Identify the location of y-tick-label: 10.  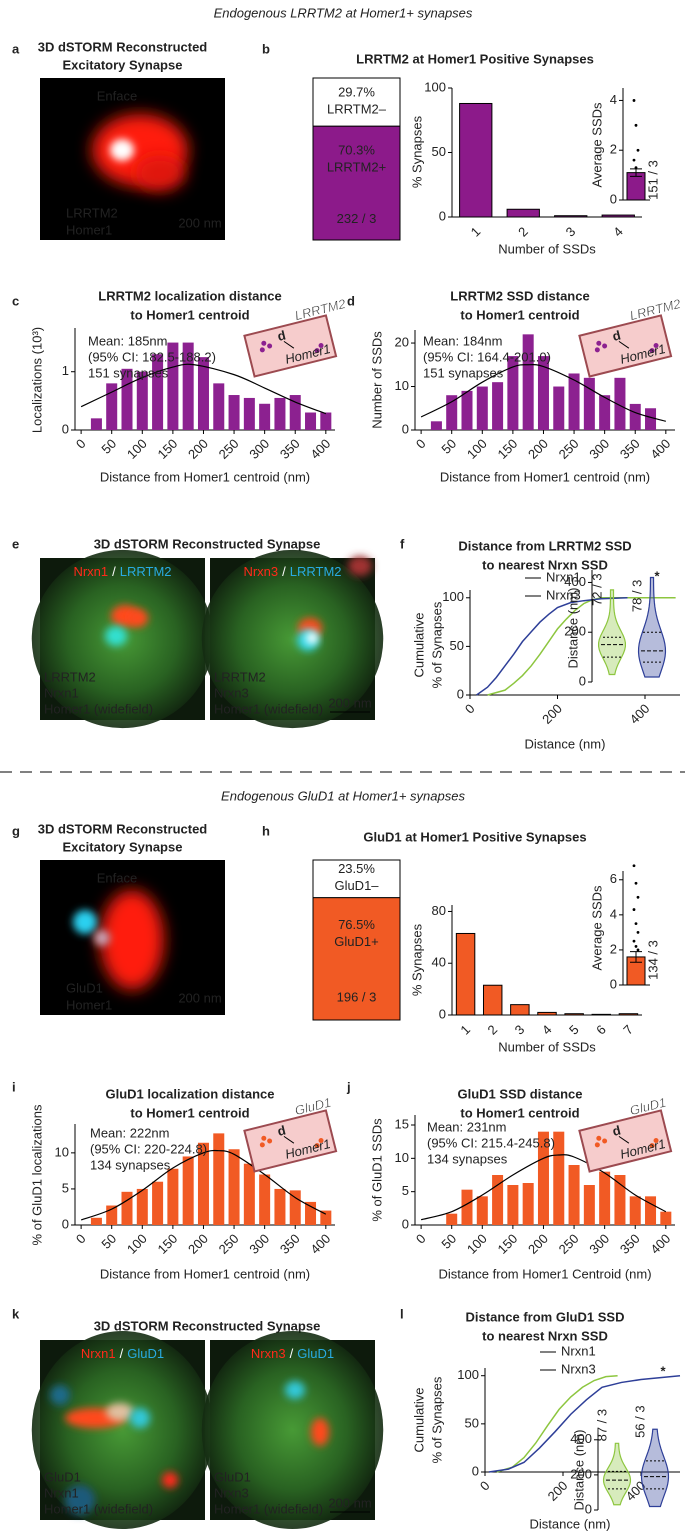
(402, 1157).